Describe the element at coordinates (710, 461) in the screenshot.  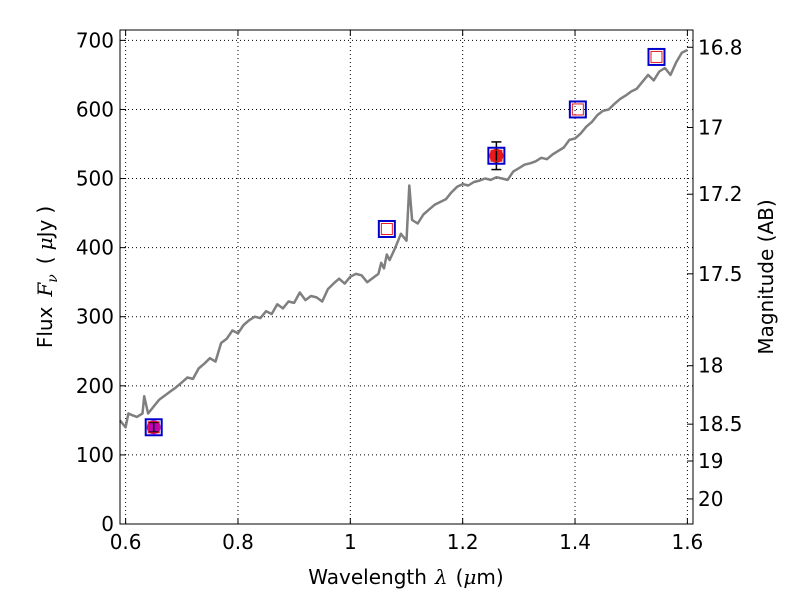
I see `y2-tick-label: 19` at that location.